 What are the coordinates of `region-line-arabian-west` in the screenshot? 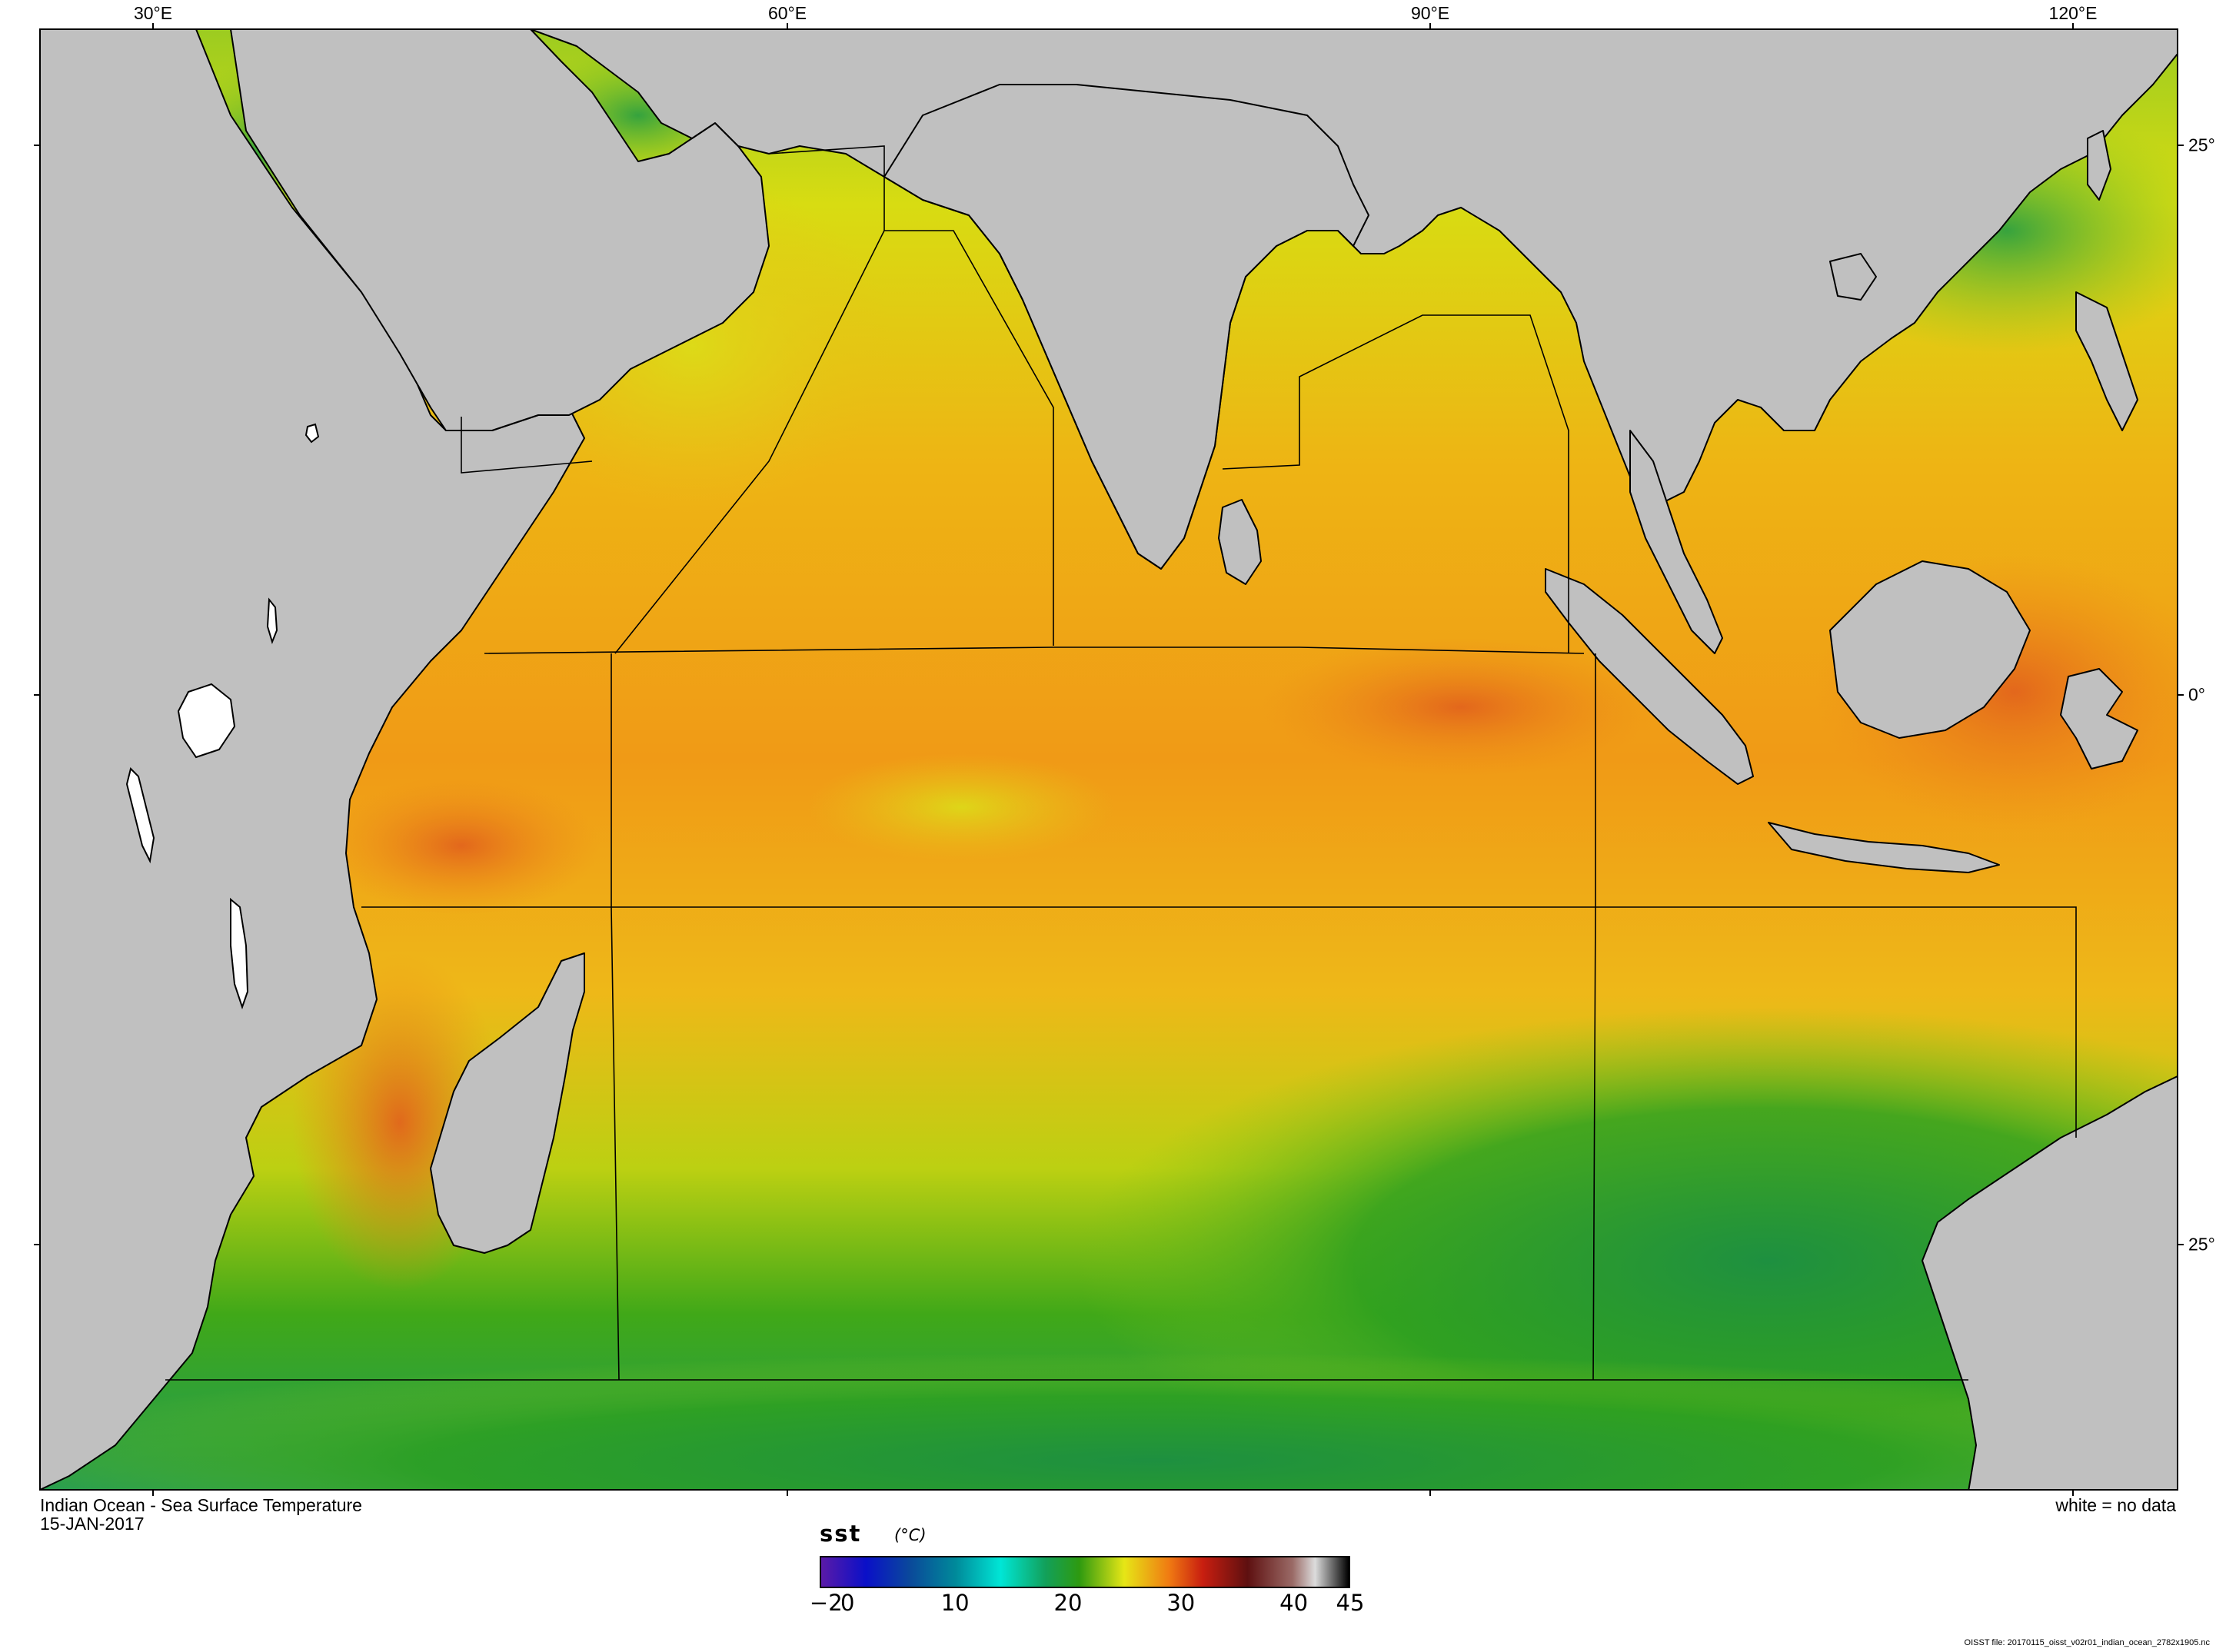 It's located at (750, 442).